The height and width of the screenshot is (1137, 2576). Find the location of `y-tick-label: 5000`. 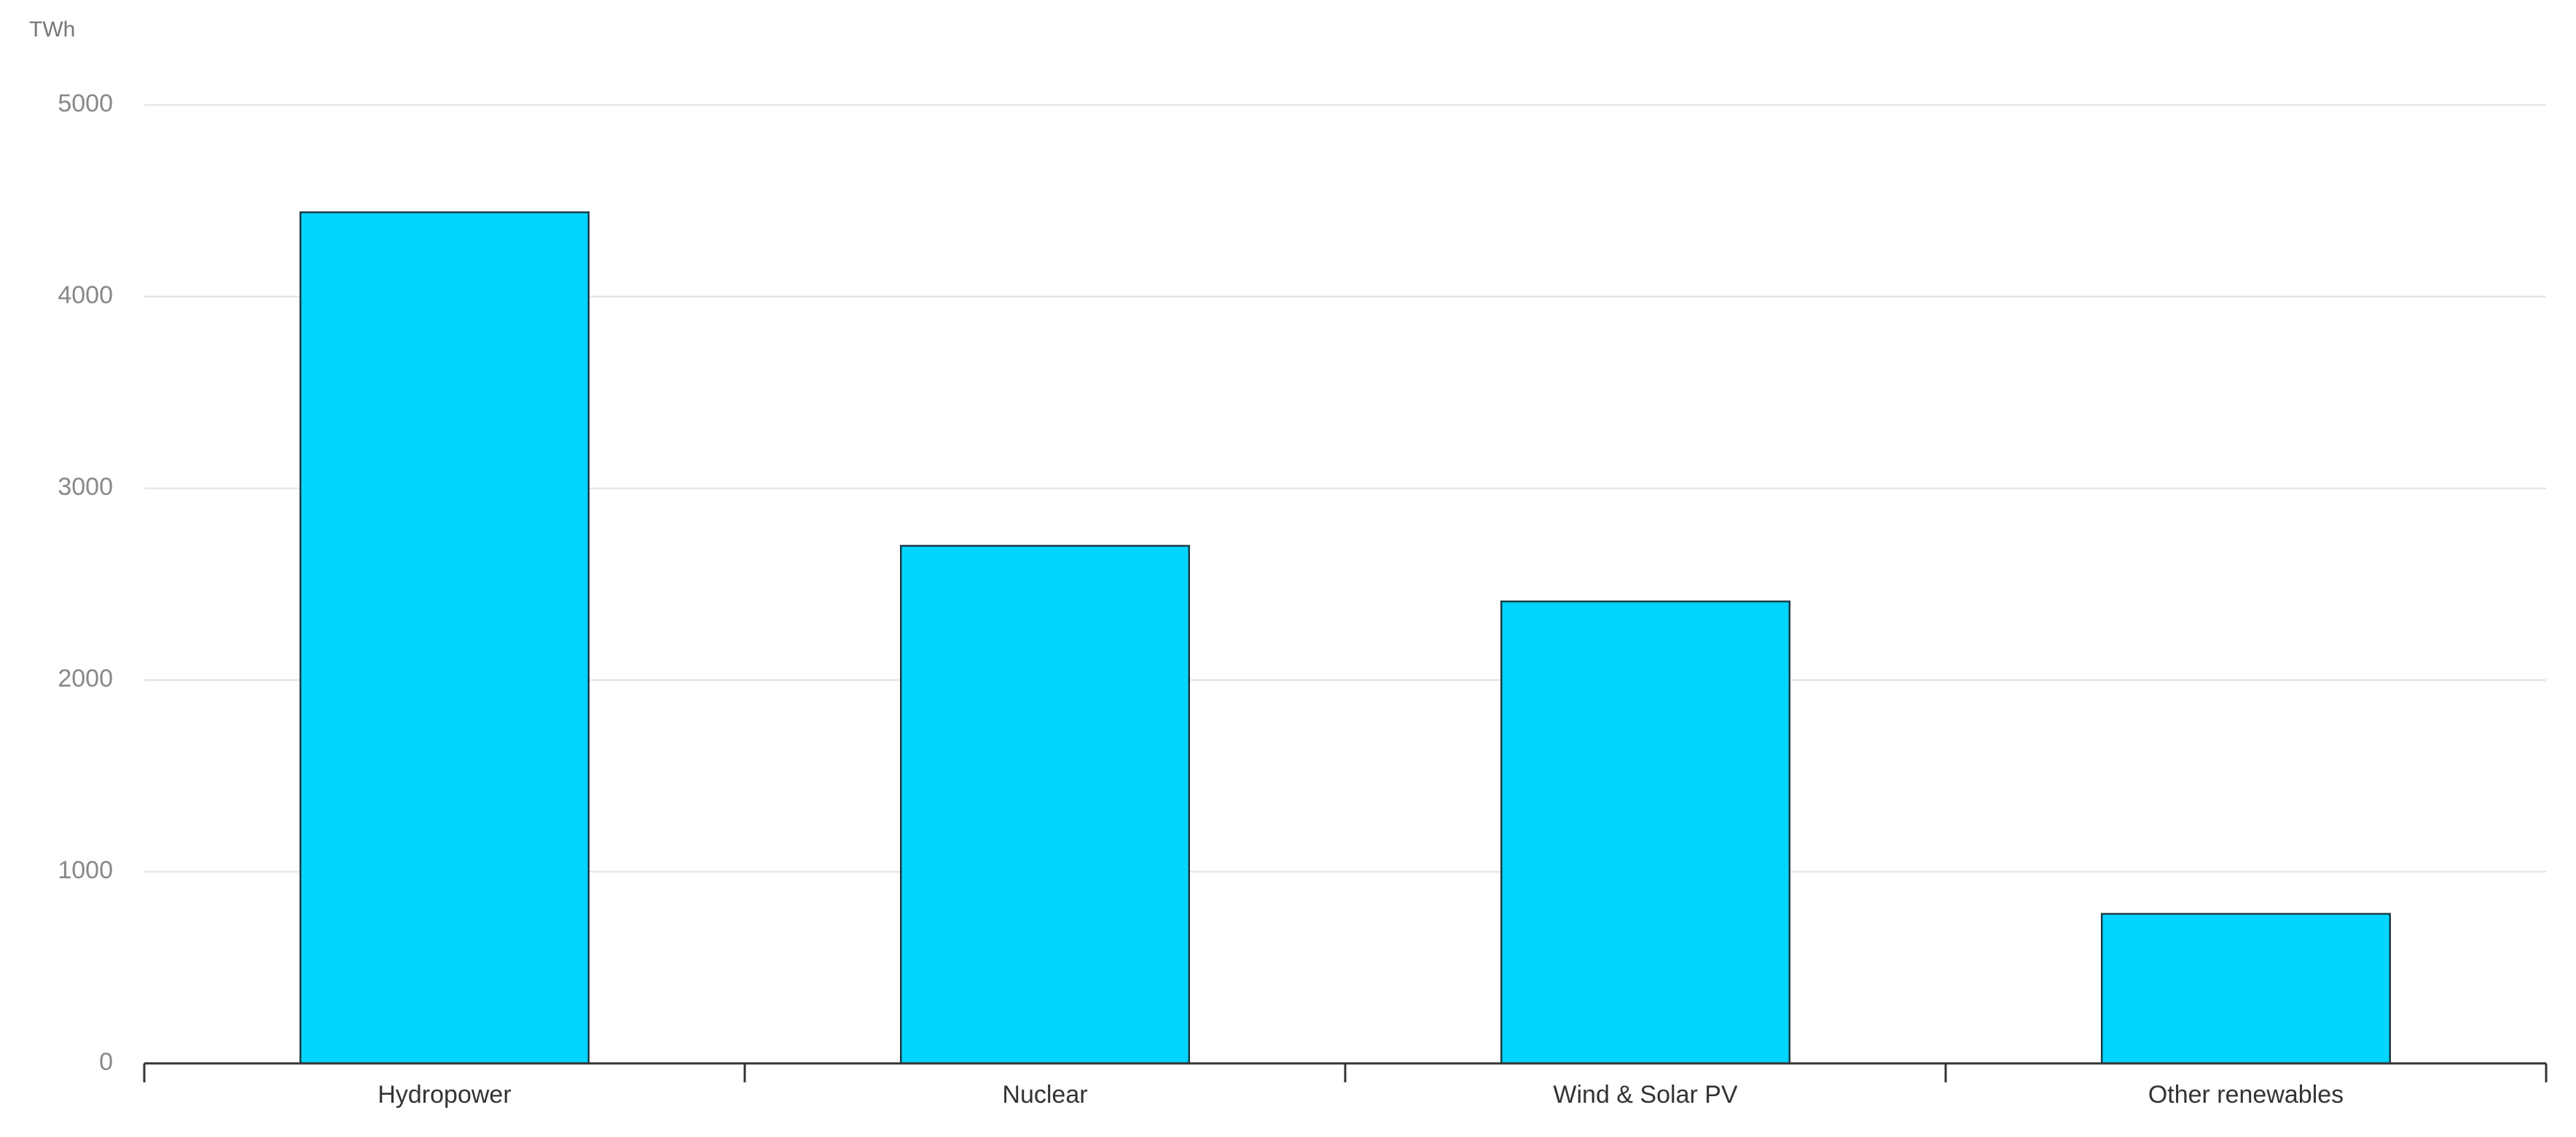

y-tick-label: 5000 is located at coordinates (85, 103).